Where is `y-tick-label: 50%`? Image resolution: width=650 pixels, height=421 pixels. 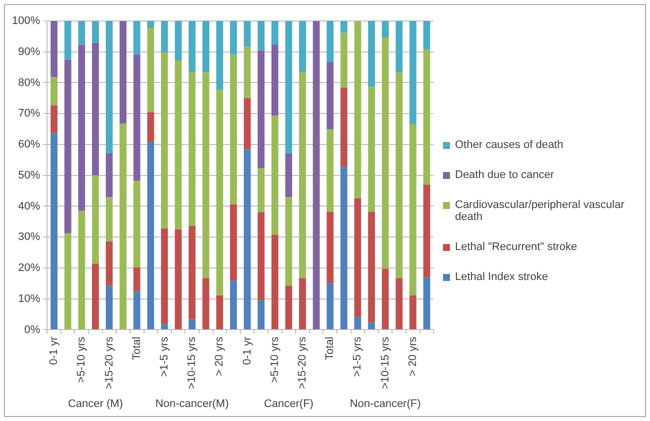
y-tick-label: 50% is located at coordinates (29, 175).